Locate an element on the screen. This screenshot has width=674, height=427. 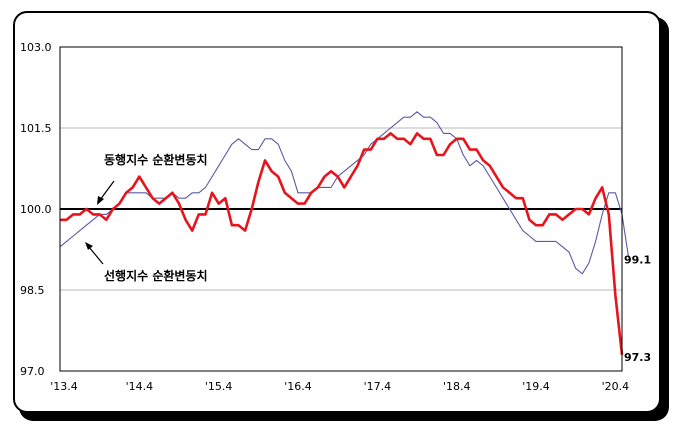
x-tick-label: '20.4 is located at coordinates (616, 386).